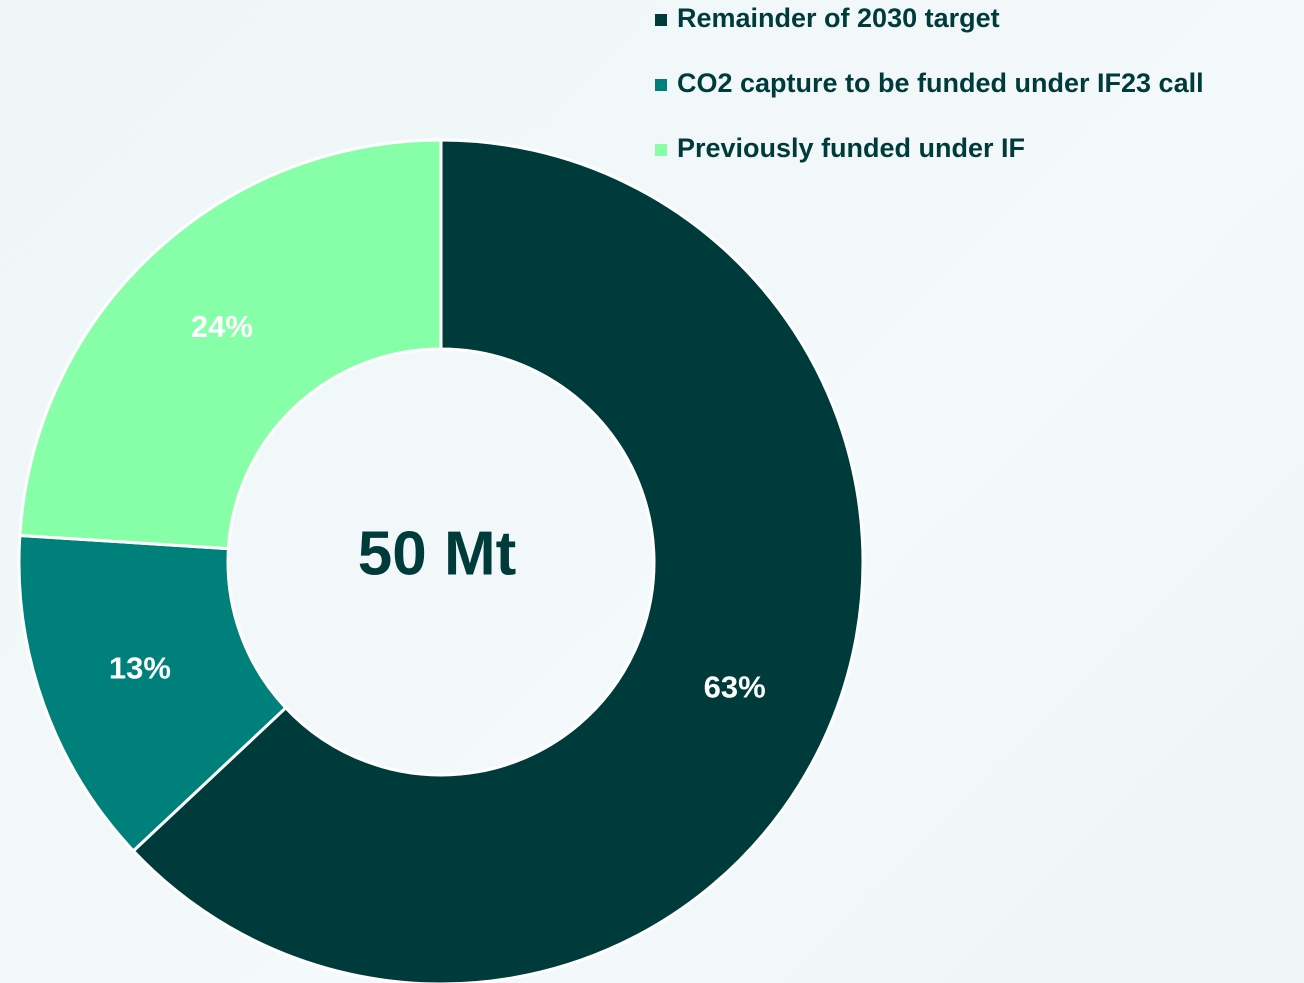  What do you see at coordinates (735, 686) in the screenshot?
I see `slice-label: 63%` at bounding box center [735, 686].